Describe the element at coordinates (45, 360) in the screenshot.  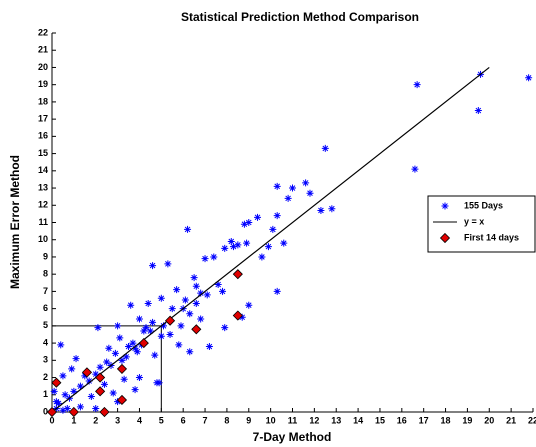
I see `y-tick-label: 3` at that location.